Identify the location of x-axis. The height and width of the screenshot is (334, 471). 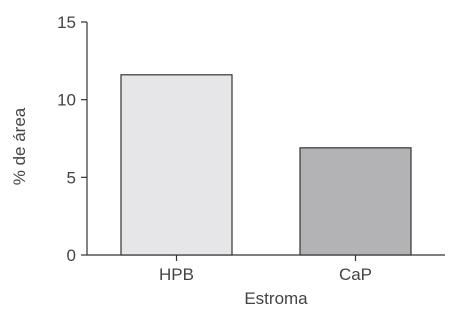
(266, 257).